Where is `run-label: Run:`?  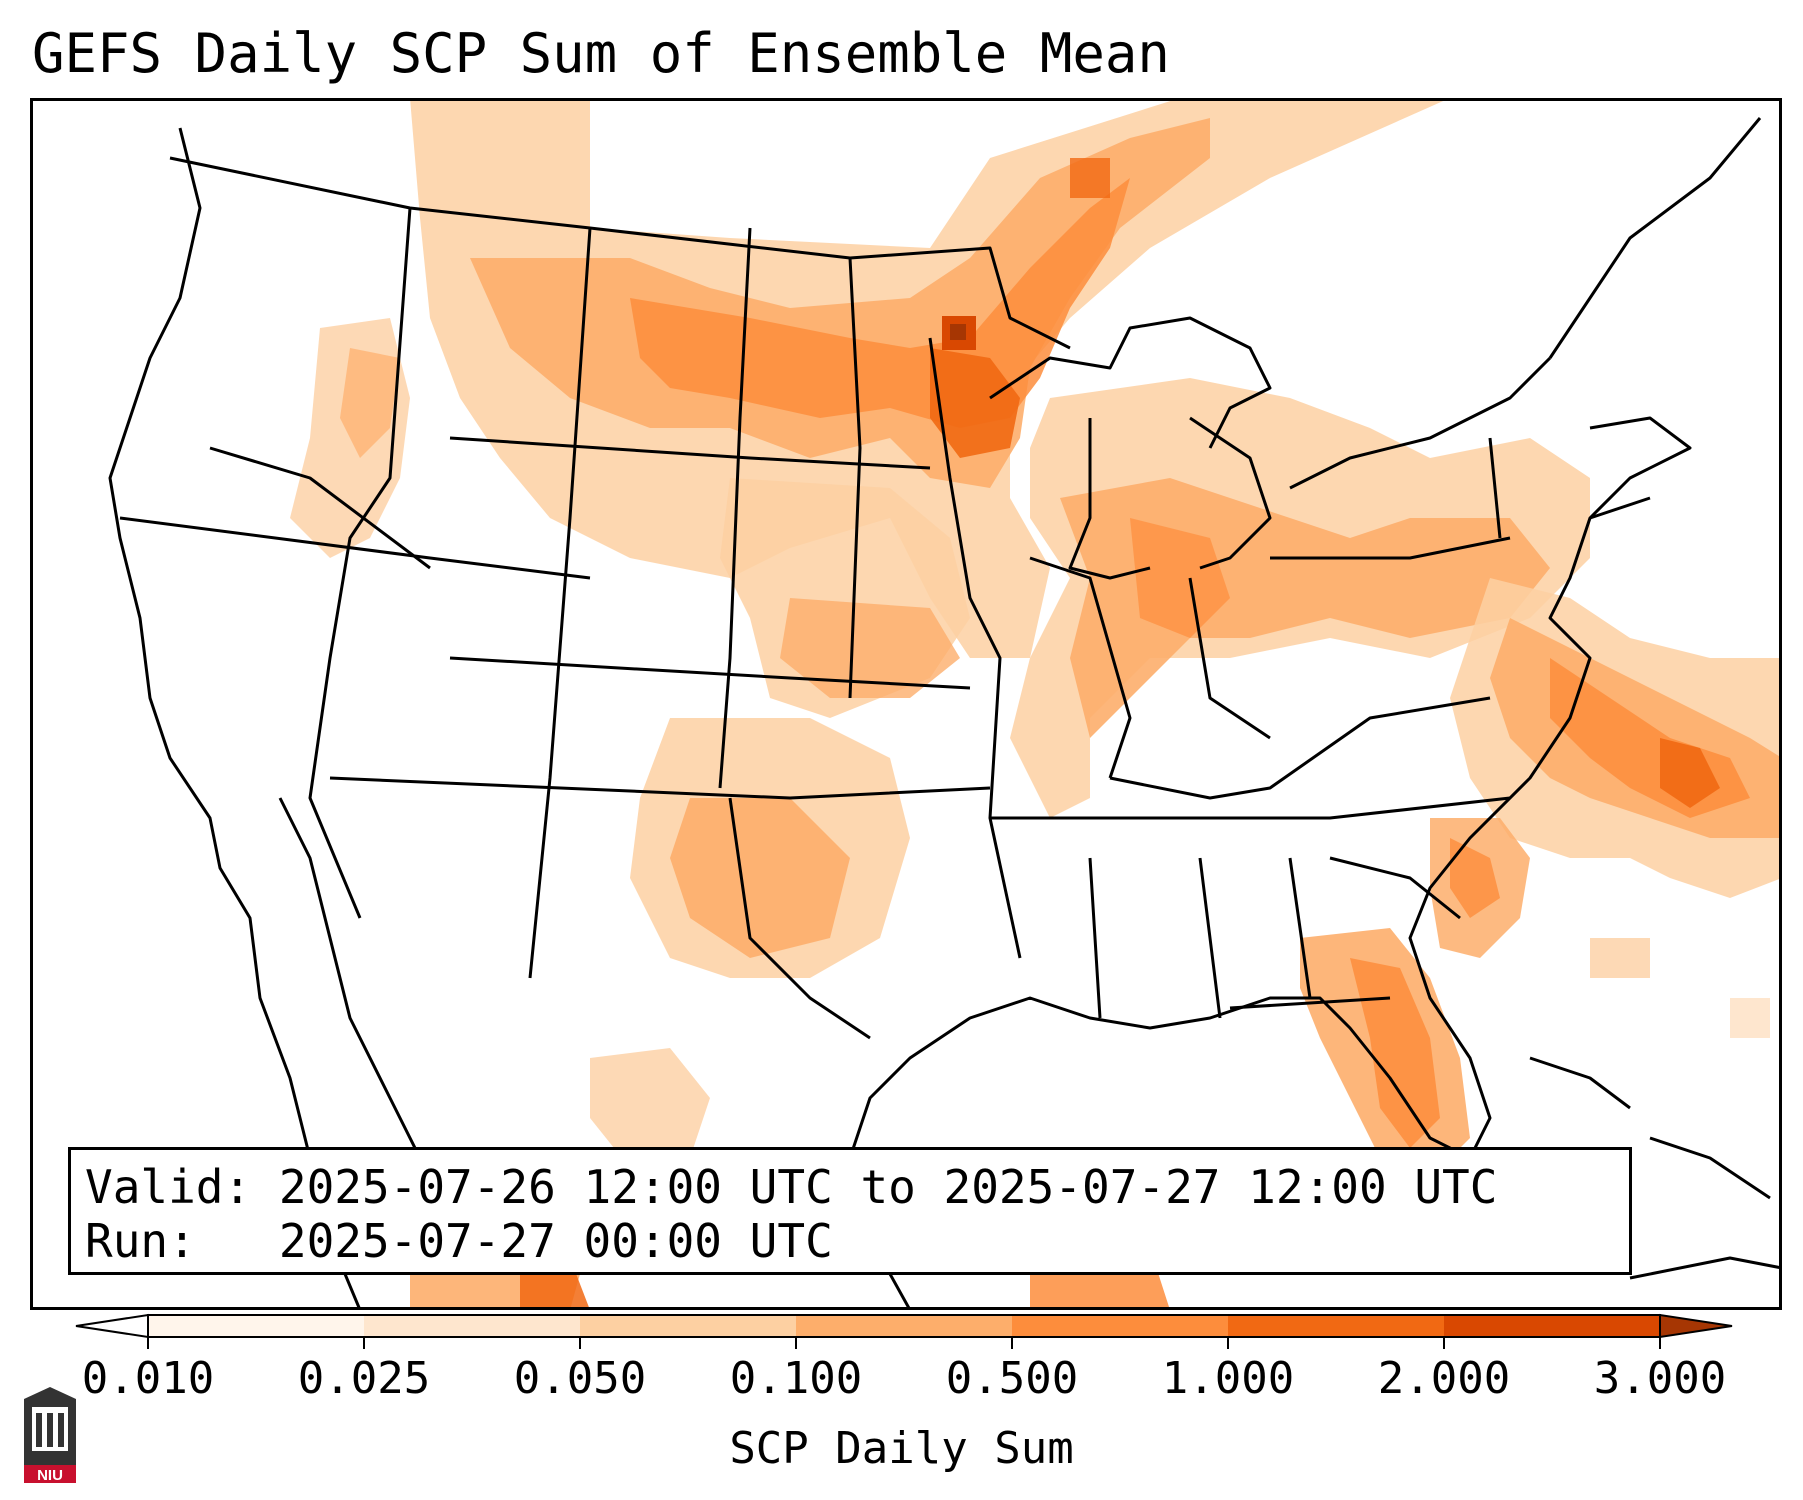
run-label: Run: is located at coordinates (140, 1241).